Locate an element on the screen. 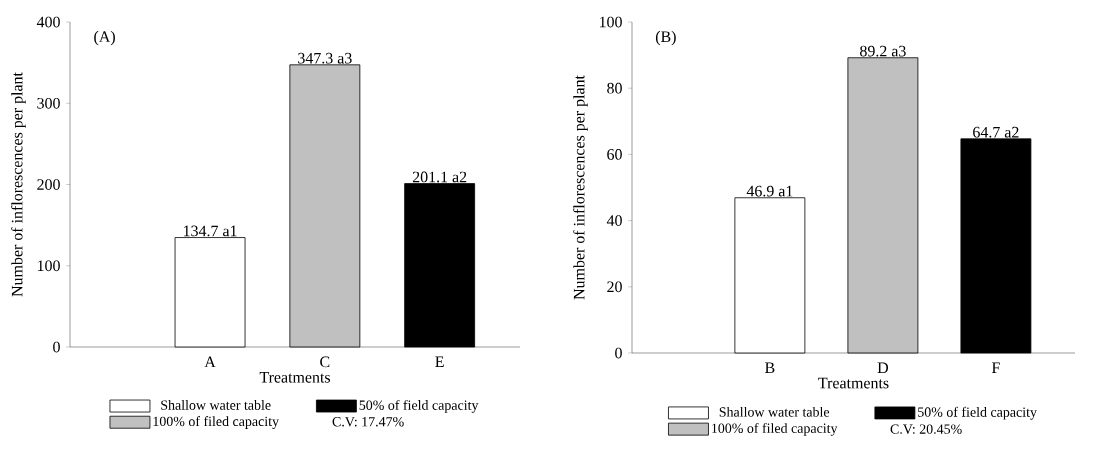 The height and width of the screenshot is (452, 1099). text: C.V: 17.47% is located at coordinates (368, 422).